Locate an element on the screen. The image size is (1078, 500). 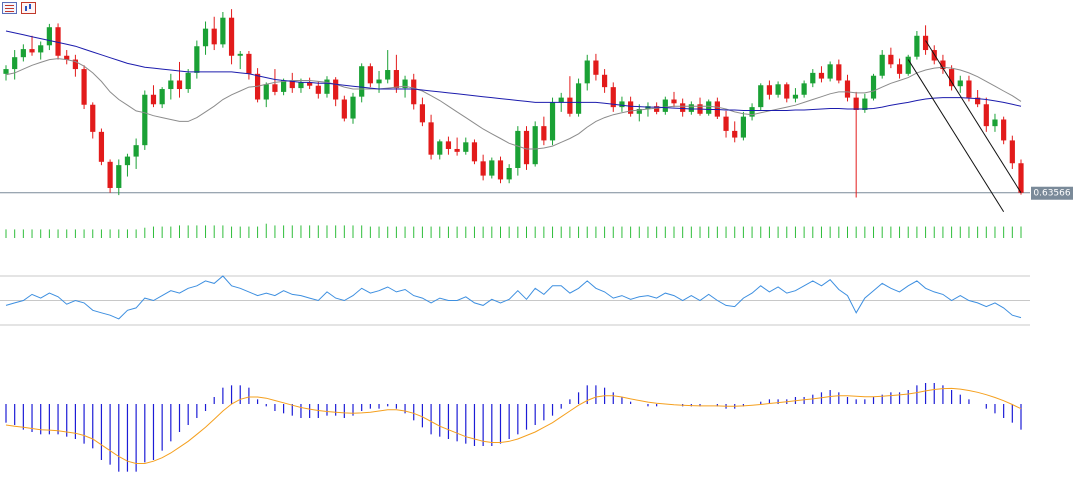
current-price-label: 0.63566 is located at coordinates (1052, 193).